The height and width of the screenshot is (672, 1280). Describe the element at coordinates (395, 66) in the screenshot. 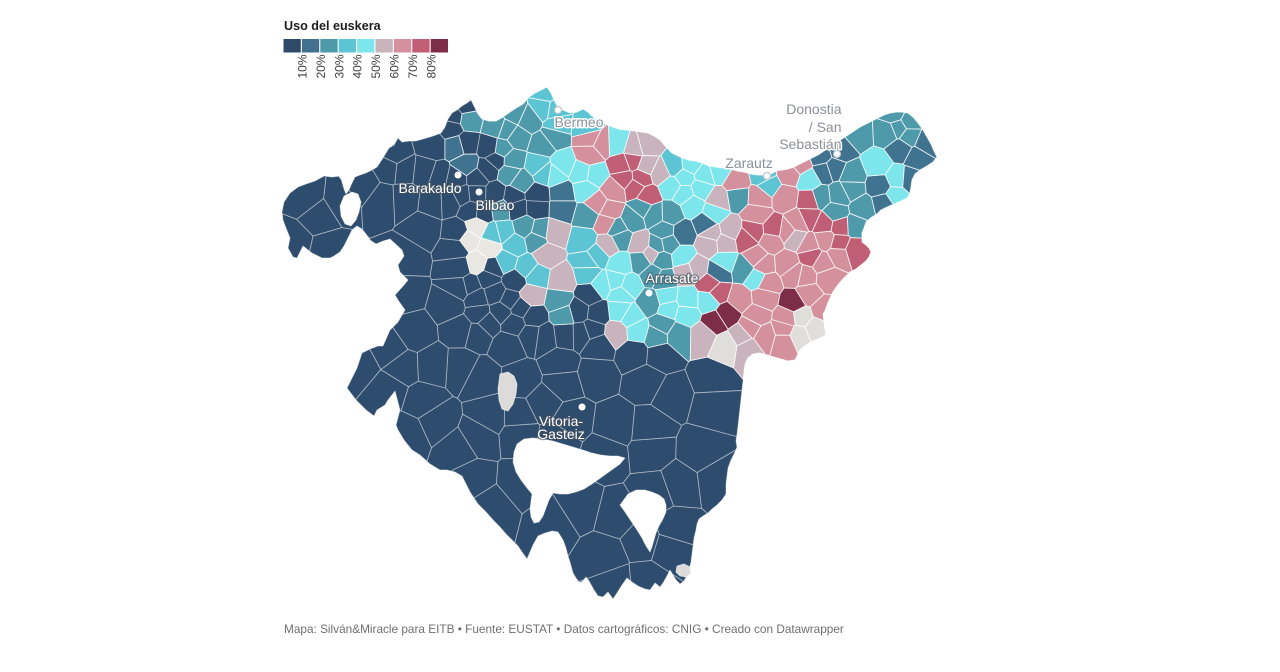

I see `svg-text: 60%` at that location.